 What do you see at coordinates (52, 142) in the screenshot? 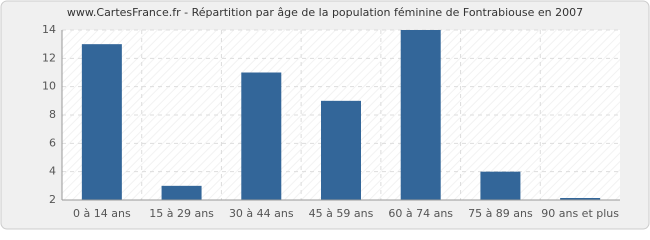
I see `y-tick-label: 6` at bounding box center [52, 142].